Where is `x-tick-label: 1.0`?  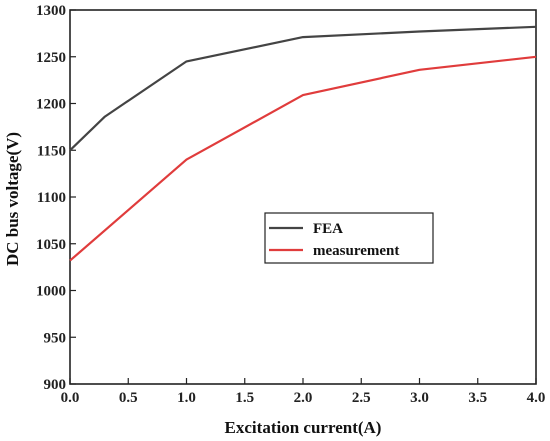
x-tick-label: 1.0 is located at coordinates (186, 398).